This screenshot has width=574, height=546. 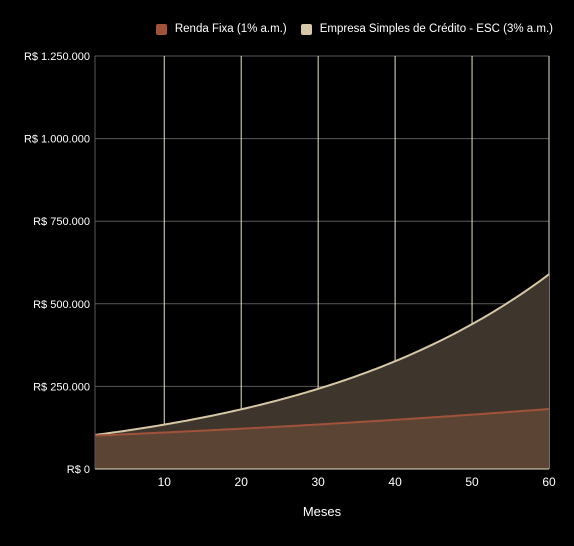 What do you see at coordinates (318, 482) in the screenshot?
I see `x-tick-label: 30` at bounding box center [318, 482].